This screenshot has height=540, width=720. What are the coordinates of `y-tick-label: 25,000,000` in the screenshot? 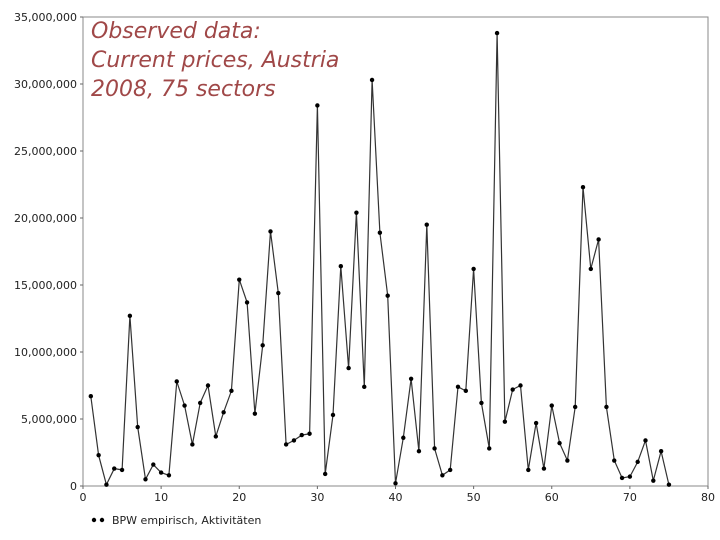 It's located at (45, 151).